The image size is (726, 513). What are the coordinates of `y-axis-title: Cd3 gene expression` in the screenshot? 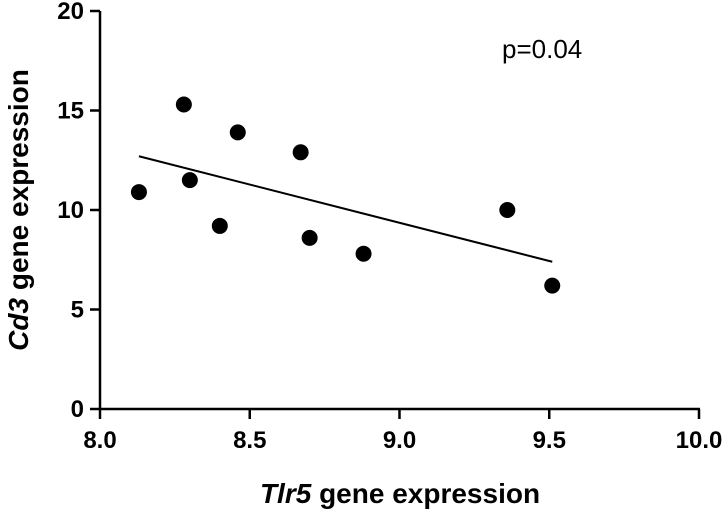 It's located at (18, 210).